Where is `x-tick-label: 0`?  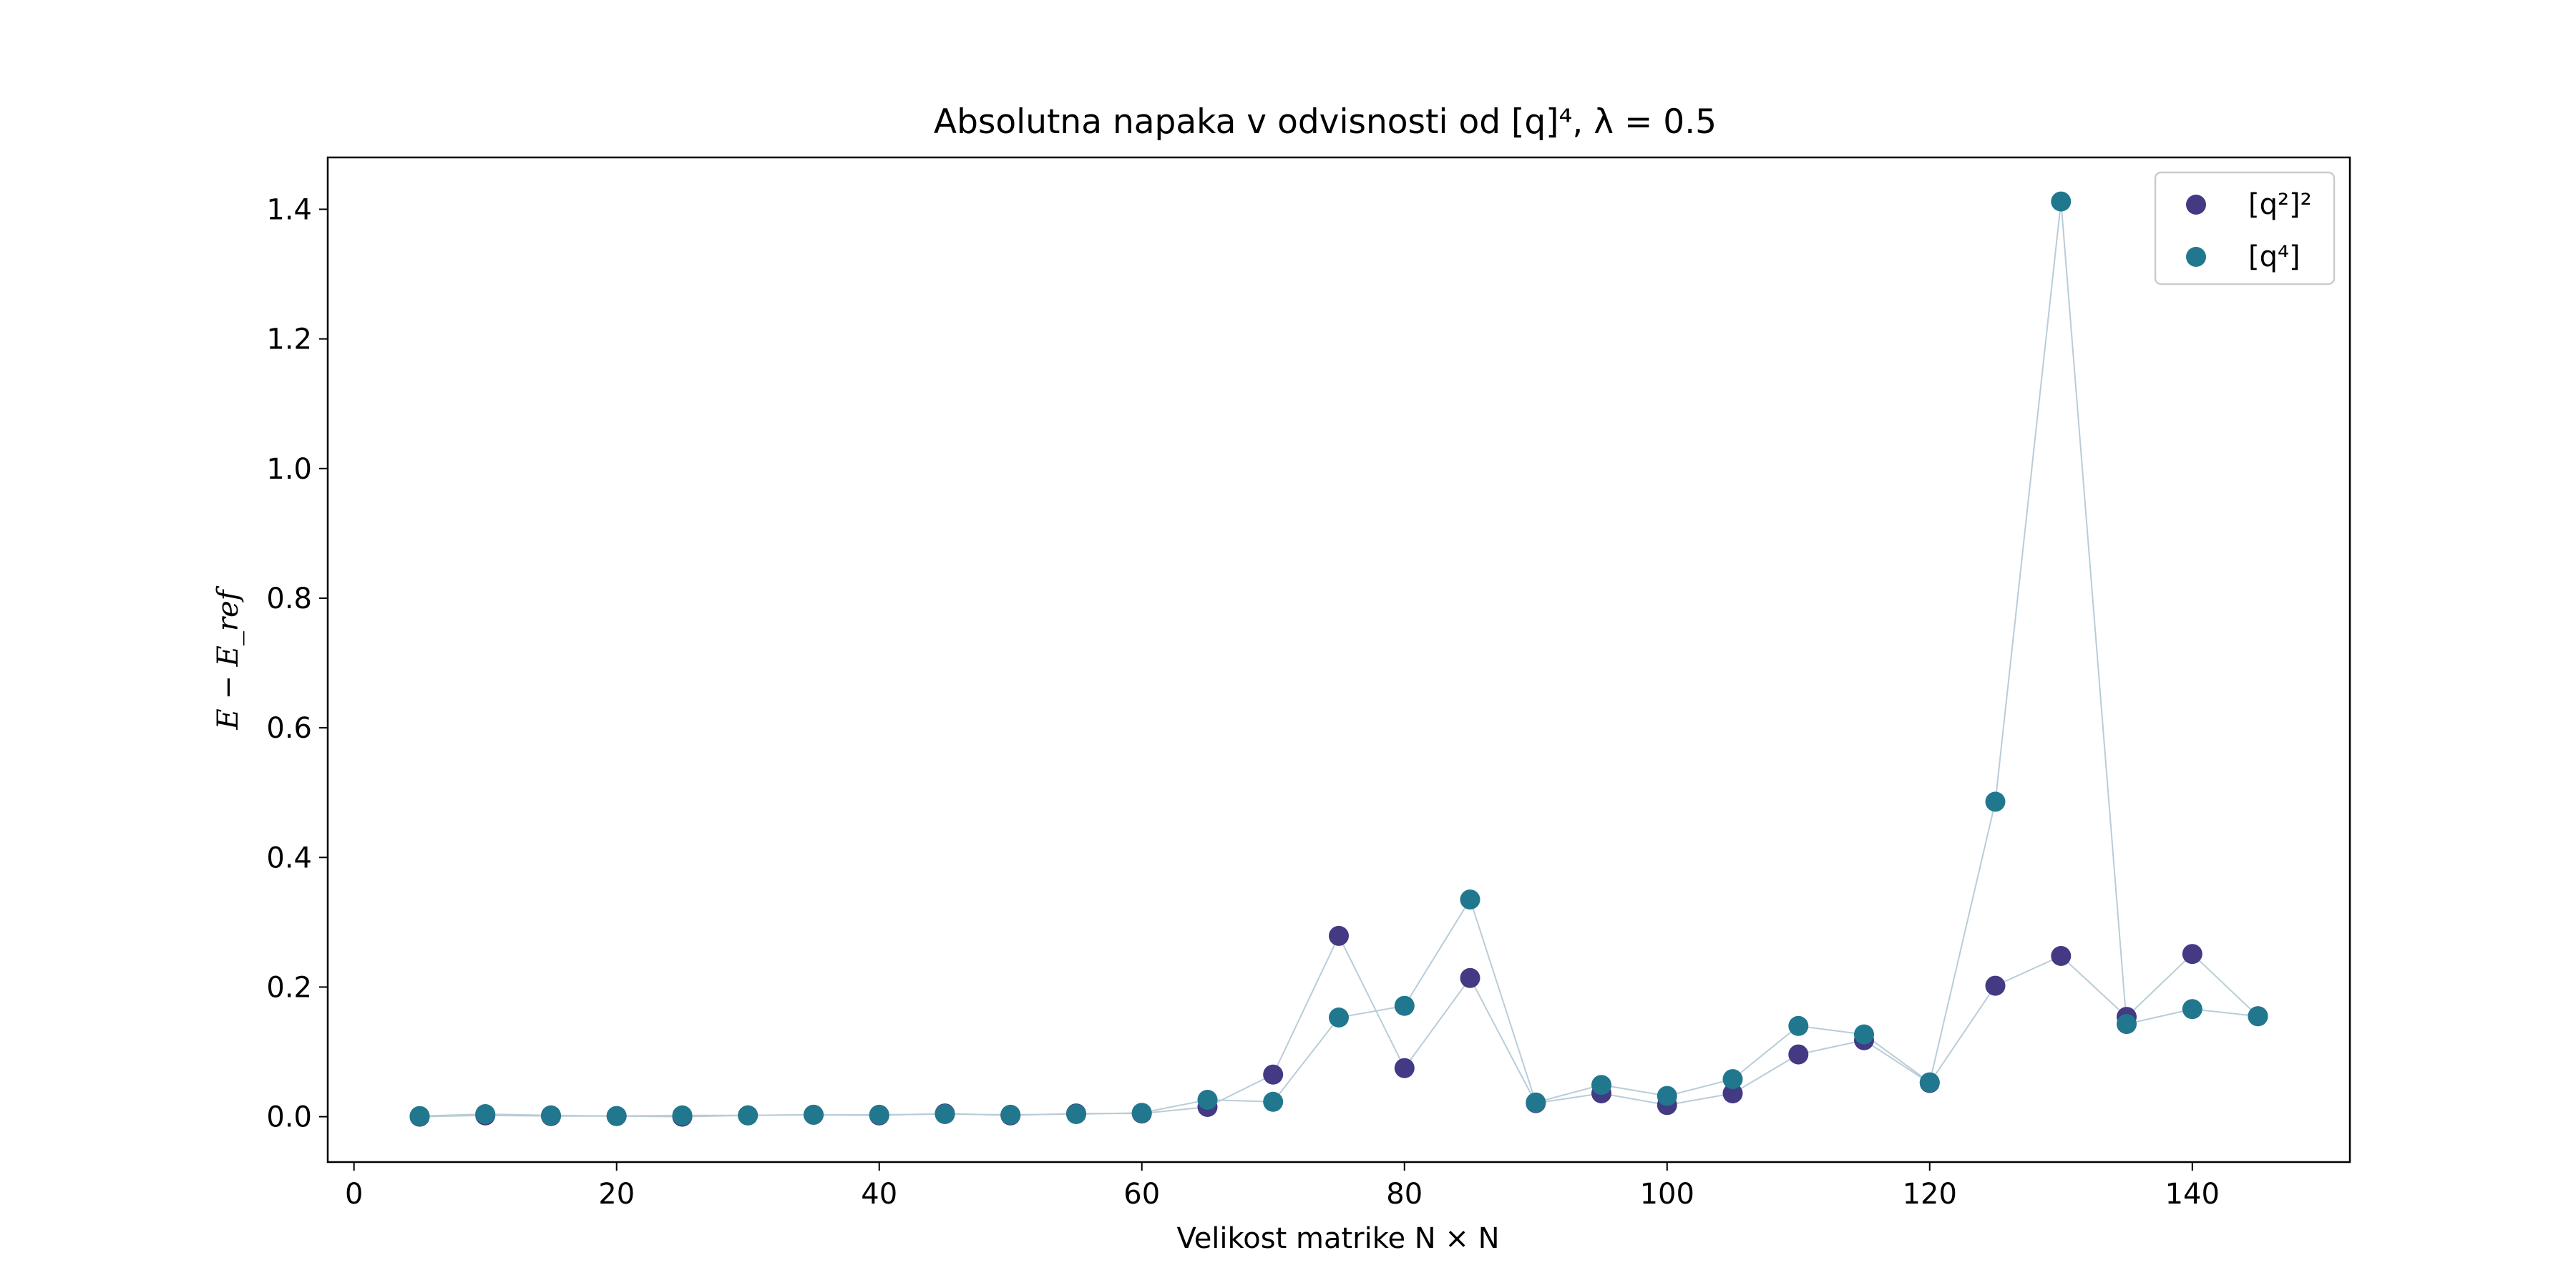 x-tick-label: 0 is located at coordinates (354, 1194).